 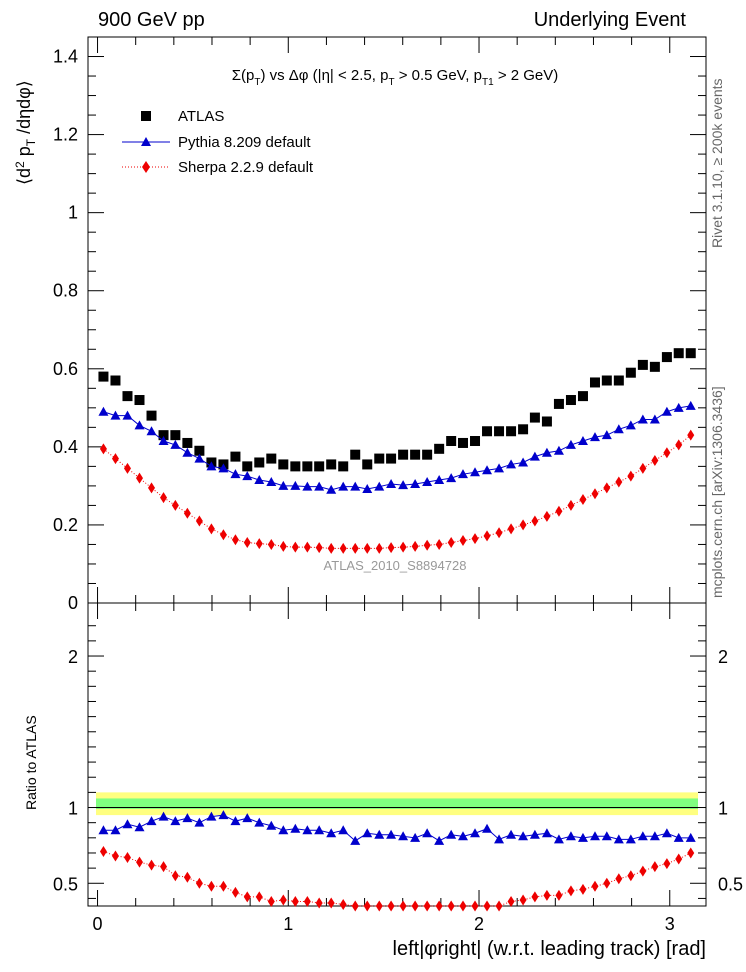 What do you see at coordinates (397, 861) in the screenshot?
I see `ratio-series` at bounding box center [397, 861].